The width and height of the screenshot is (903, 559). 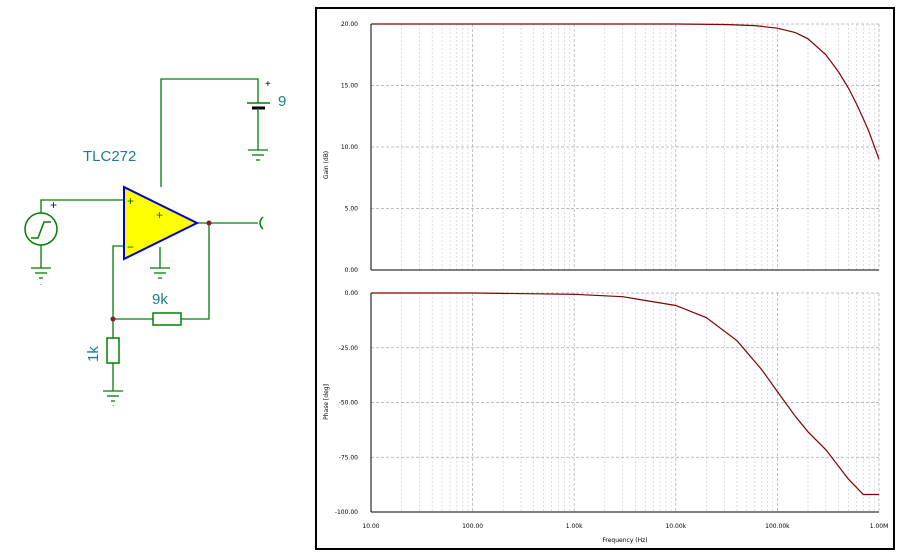 I want to click on output-probe-icon, so click(x=261, y=223).